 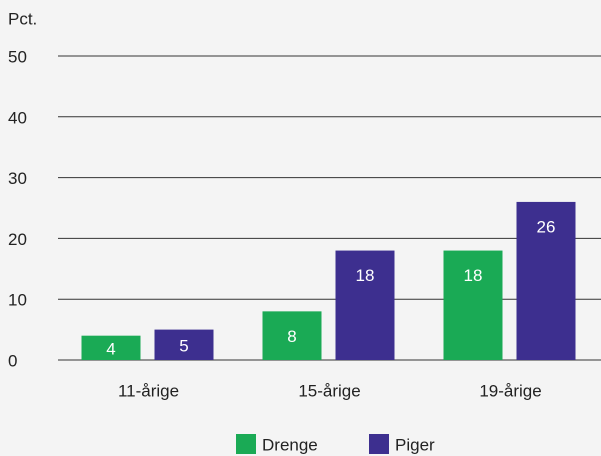 What do you see at coordinates (510, 390) in the screenshot?
I see `x-tick-label: 19-årige` at bounding box center [510, 390].